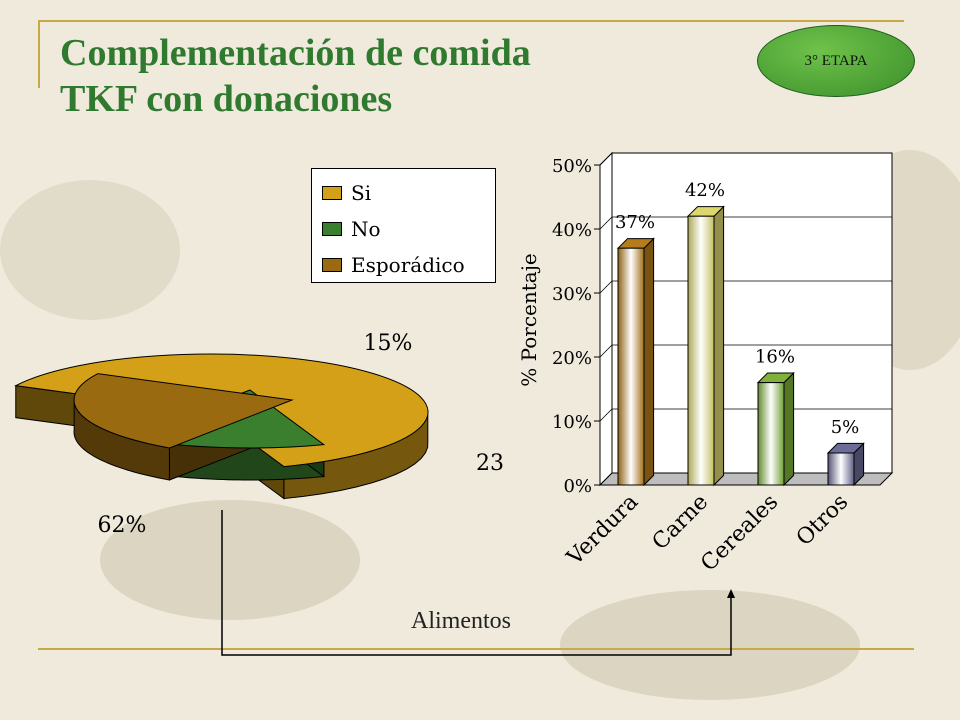 This screenshot has width=960, height=720. Describe the element at coordinates (408, 193) in the screenshot. I see `legend-item-si: Si` at that location.